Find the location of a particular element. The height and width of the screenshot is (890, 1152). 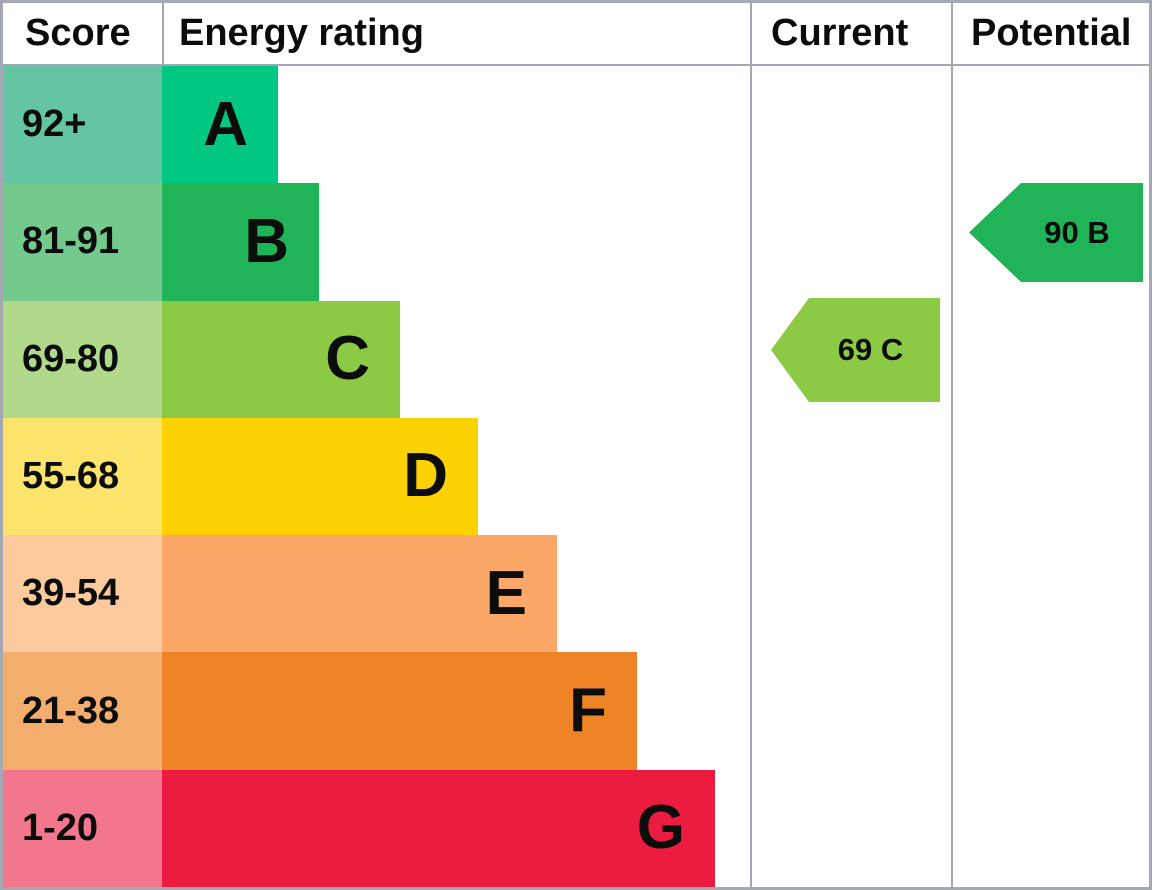

rating-band-bar: C is located at coordinates (281, 359).